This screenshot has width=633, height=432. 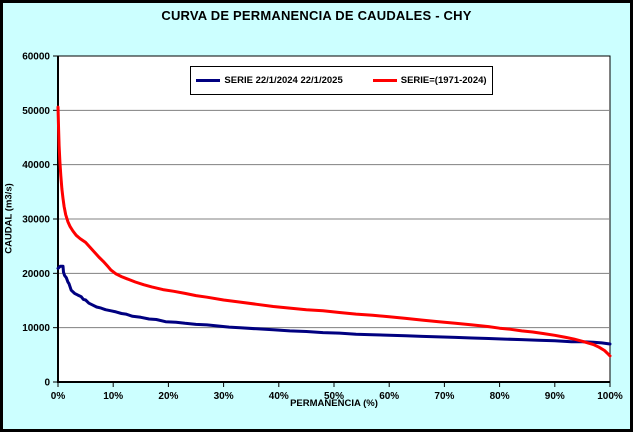 I want to click on y-tick-label: 50000, so click(x=36, y=111).